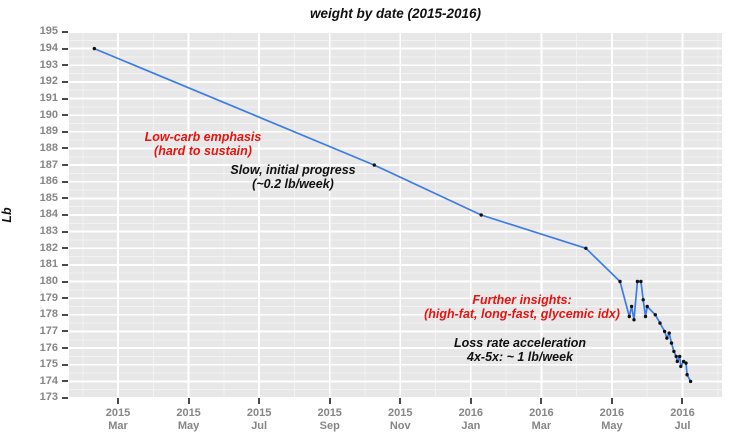 This screenshot has height=442, width=744. I want to click on y-tick-label: 177, so click(48, 330).